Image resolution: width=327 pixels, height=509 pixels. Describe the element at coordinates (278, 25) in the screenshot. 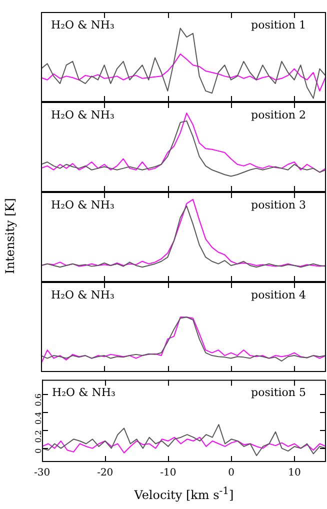

I see `annotation: position 1` at that location.